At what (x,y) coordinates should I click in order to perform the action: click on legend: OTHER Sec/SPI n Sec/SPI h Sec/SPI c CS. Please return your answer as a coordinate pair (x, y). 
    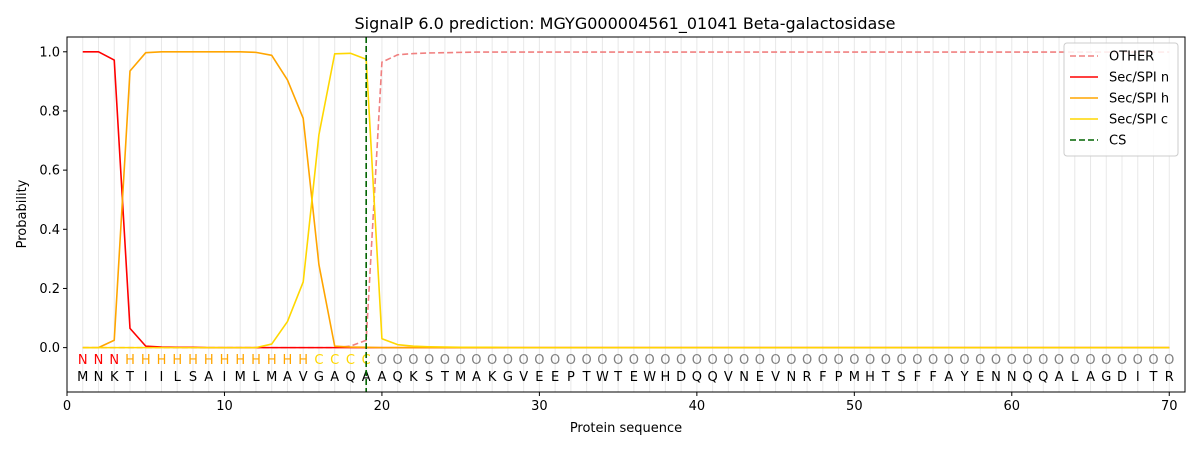
    Looking at the image, I should click on (1121, 99).